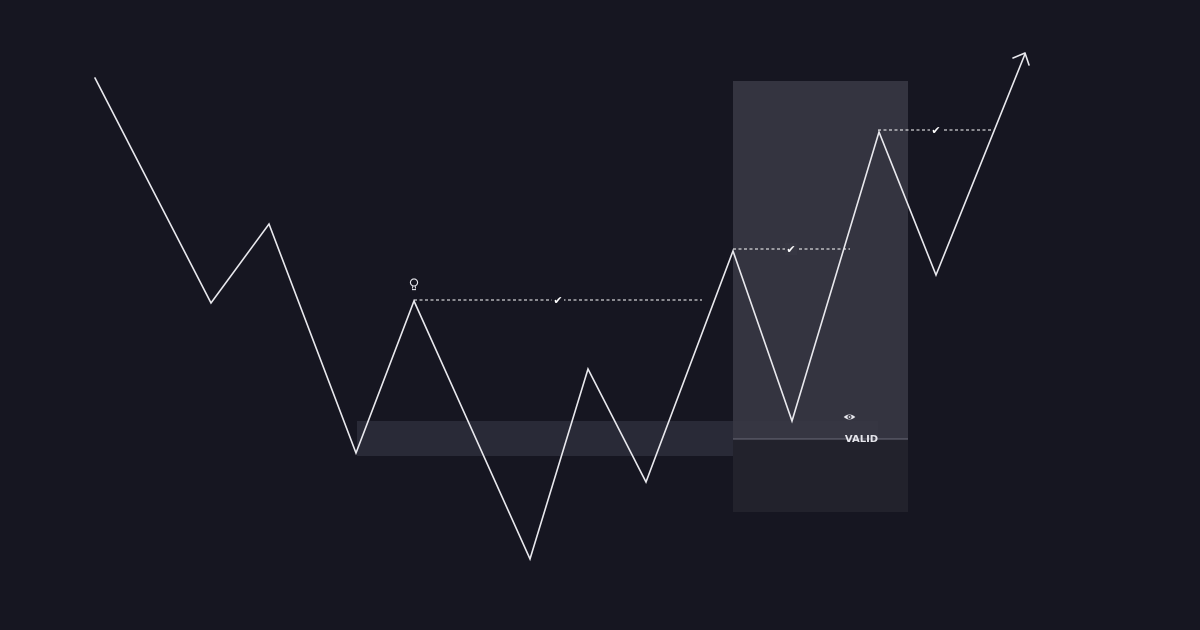 Image resolution: width=1200 pixels, height=630 pixels. I want to click on valid-label: VALID, so click(861, 439).